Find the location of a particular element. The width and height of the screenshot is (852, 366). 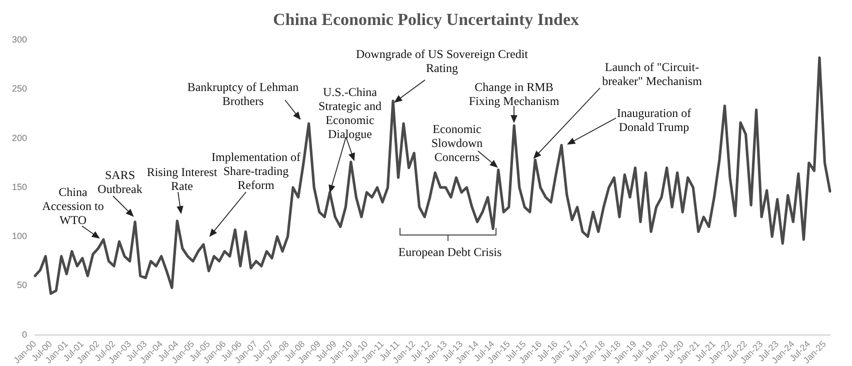

annotation: Rising Interest Rate is located at coordinates (182, 179).